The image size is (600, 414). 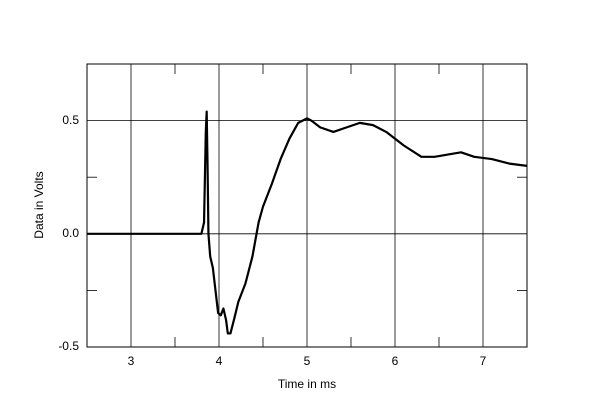 I want to click on x-tick-label: 3, so click(x=131, y=361).